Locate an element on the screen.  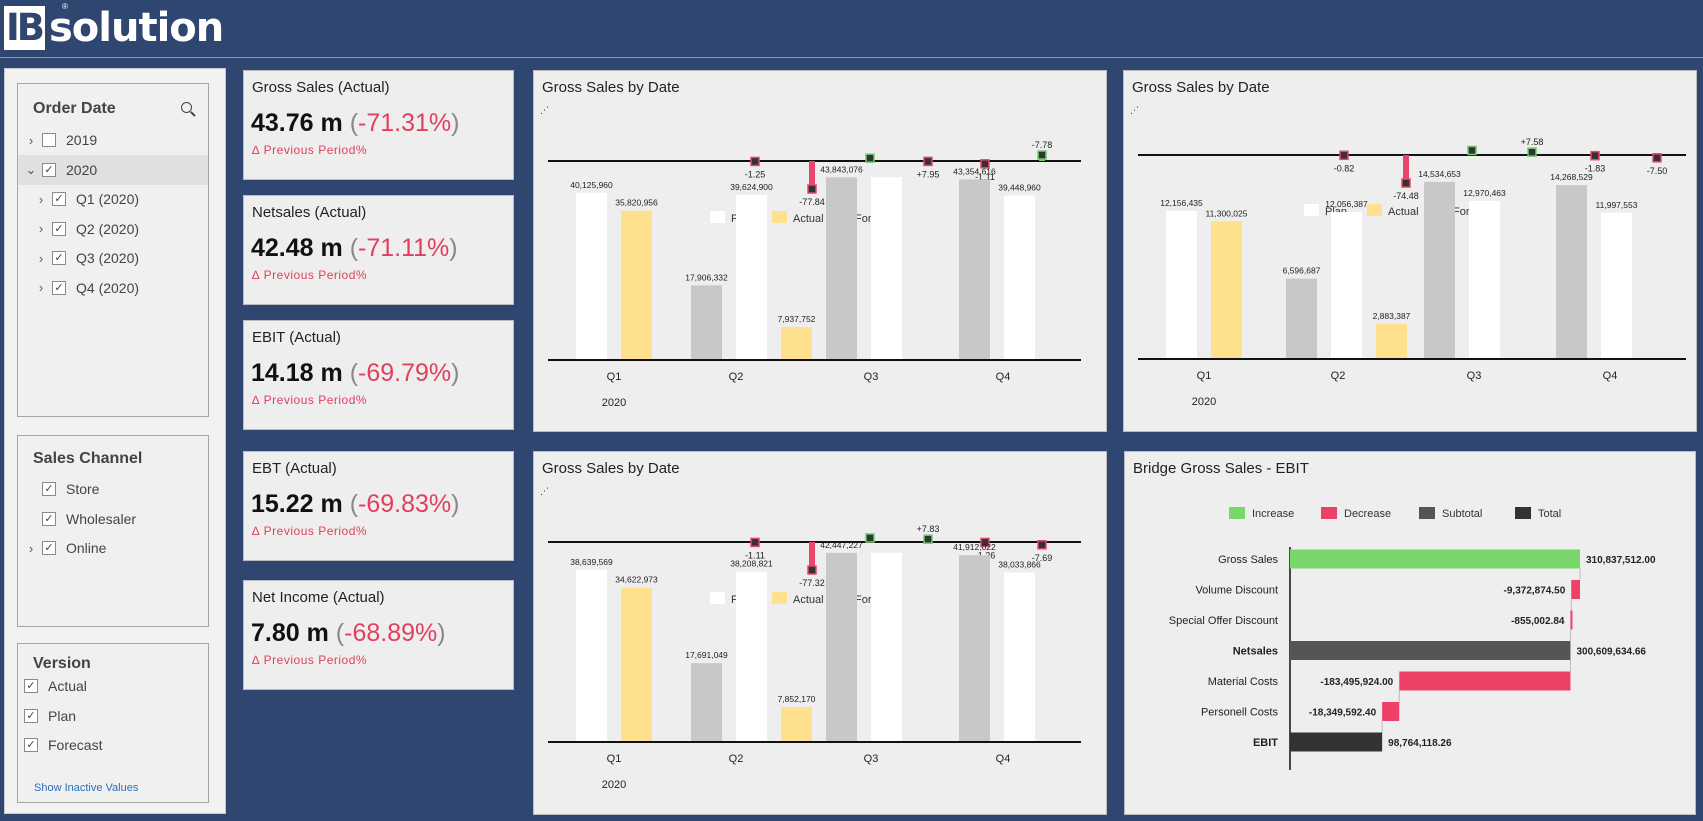
filter-item-q4-2020: › ✓ Q4 (2020) is located at coordinates (113, 288).